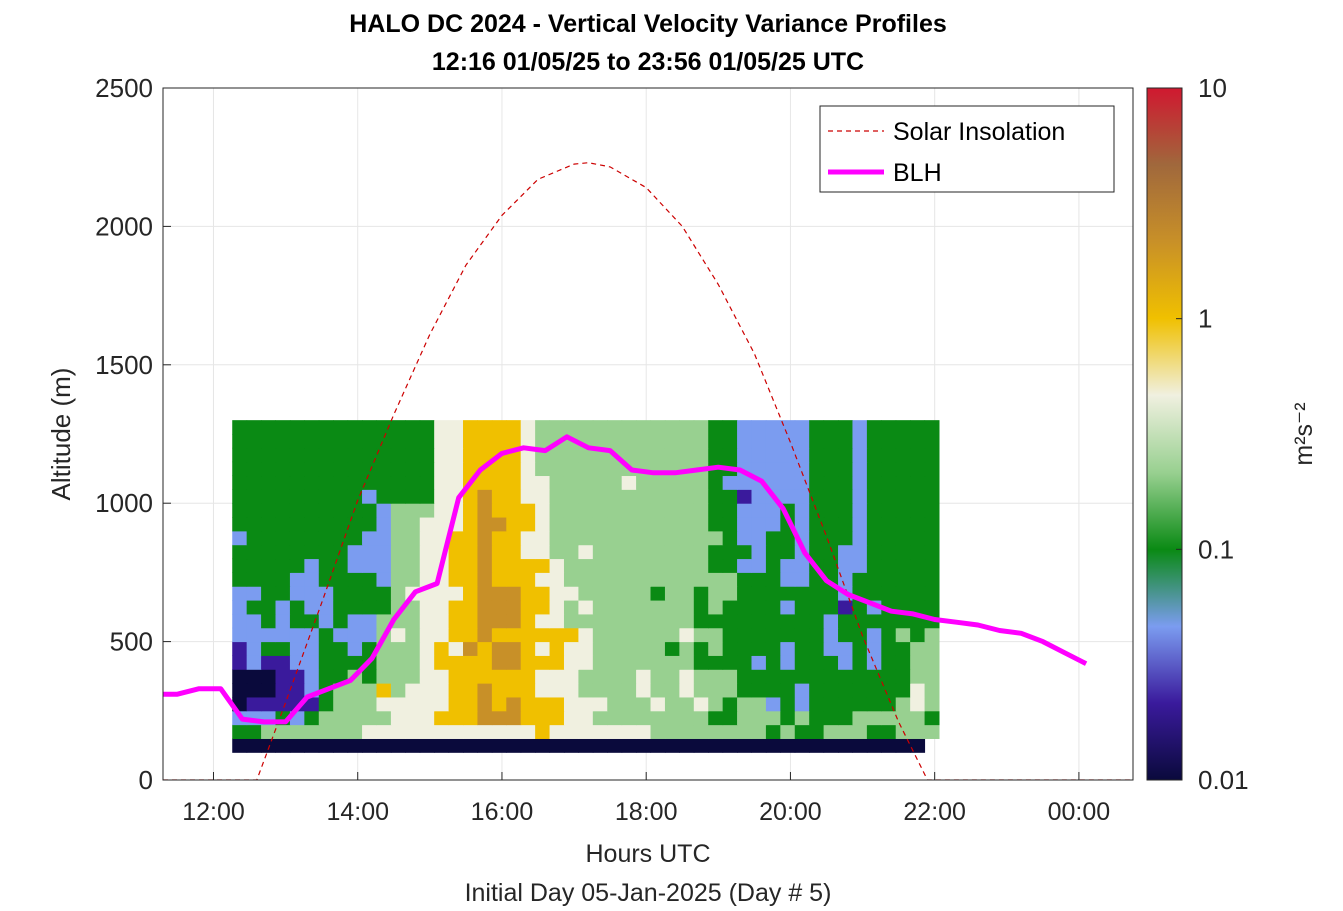 The height and width of the screenshot is (911, 1343). I want to click on x-axis-label: Hours UTC, so click(647, 854).